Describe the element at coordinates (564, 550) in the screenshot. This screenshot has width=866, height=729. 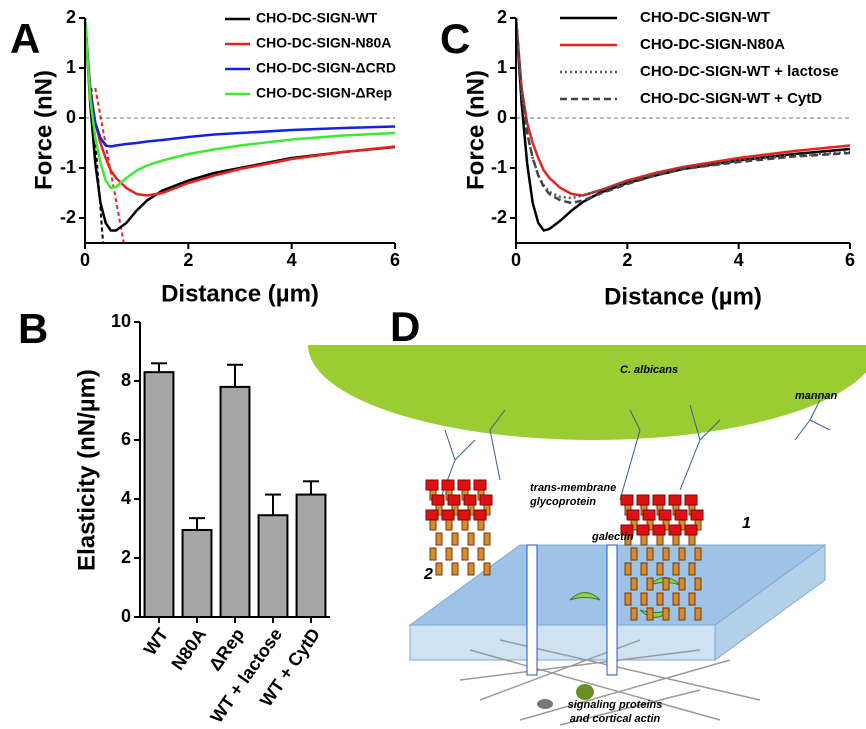
I see `receptor-clusters` at that location.